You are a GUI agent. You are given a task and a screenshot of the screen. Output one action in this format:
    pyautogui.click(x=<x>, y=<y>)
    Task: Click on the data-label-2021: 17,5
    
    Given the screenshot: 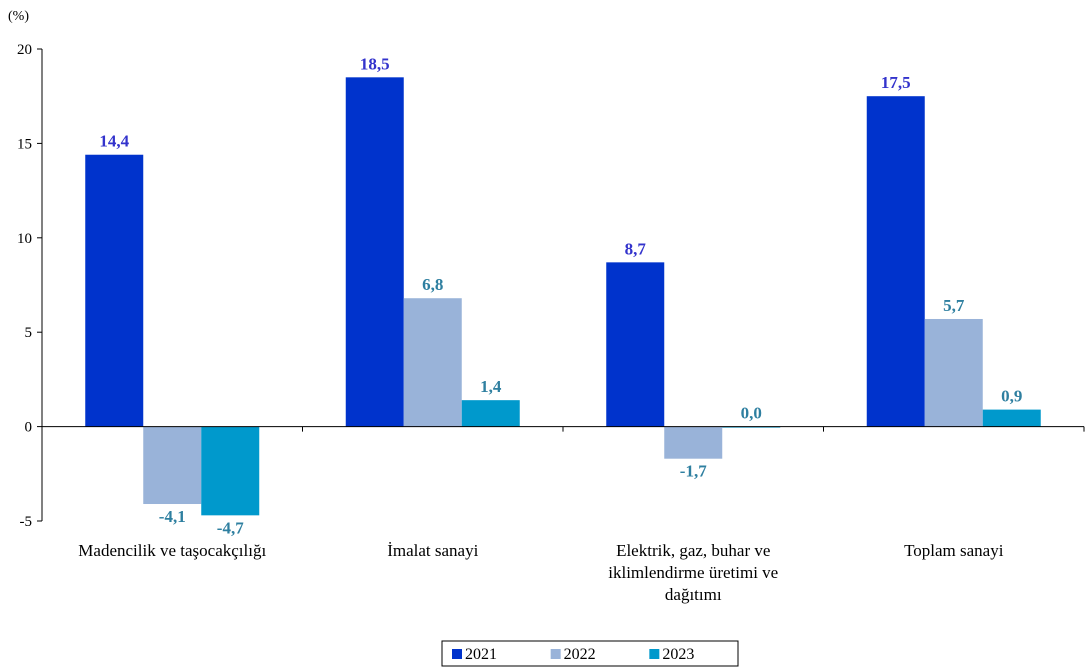 What is the action you would take?
    pyautogui.click(x=896, y=82)
    